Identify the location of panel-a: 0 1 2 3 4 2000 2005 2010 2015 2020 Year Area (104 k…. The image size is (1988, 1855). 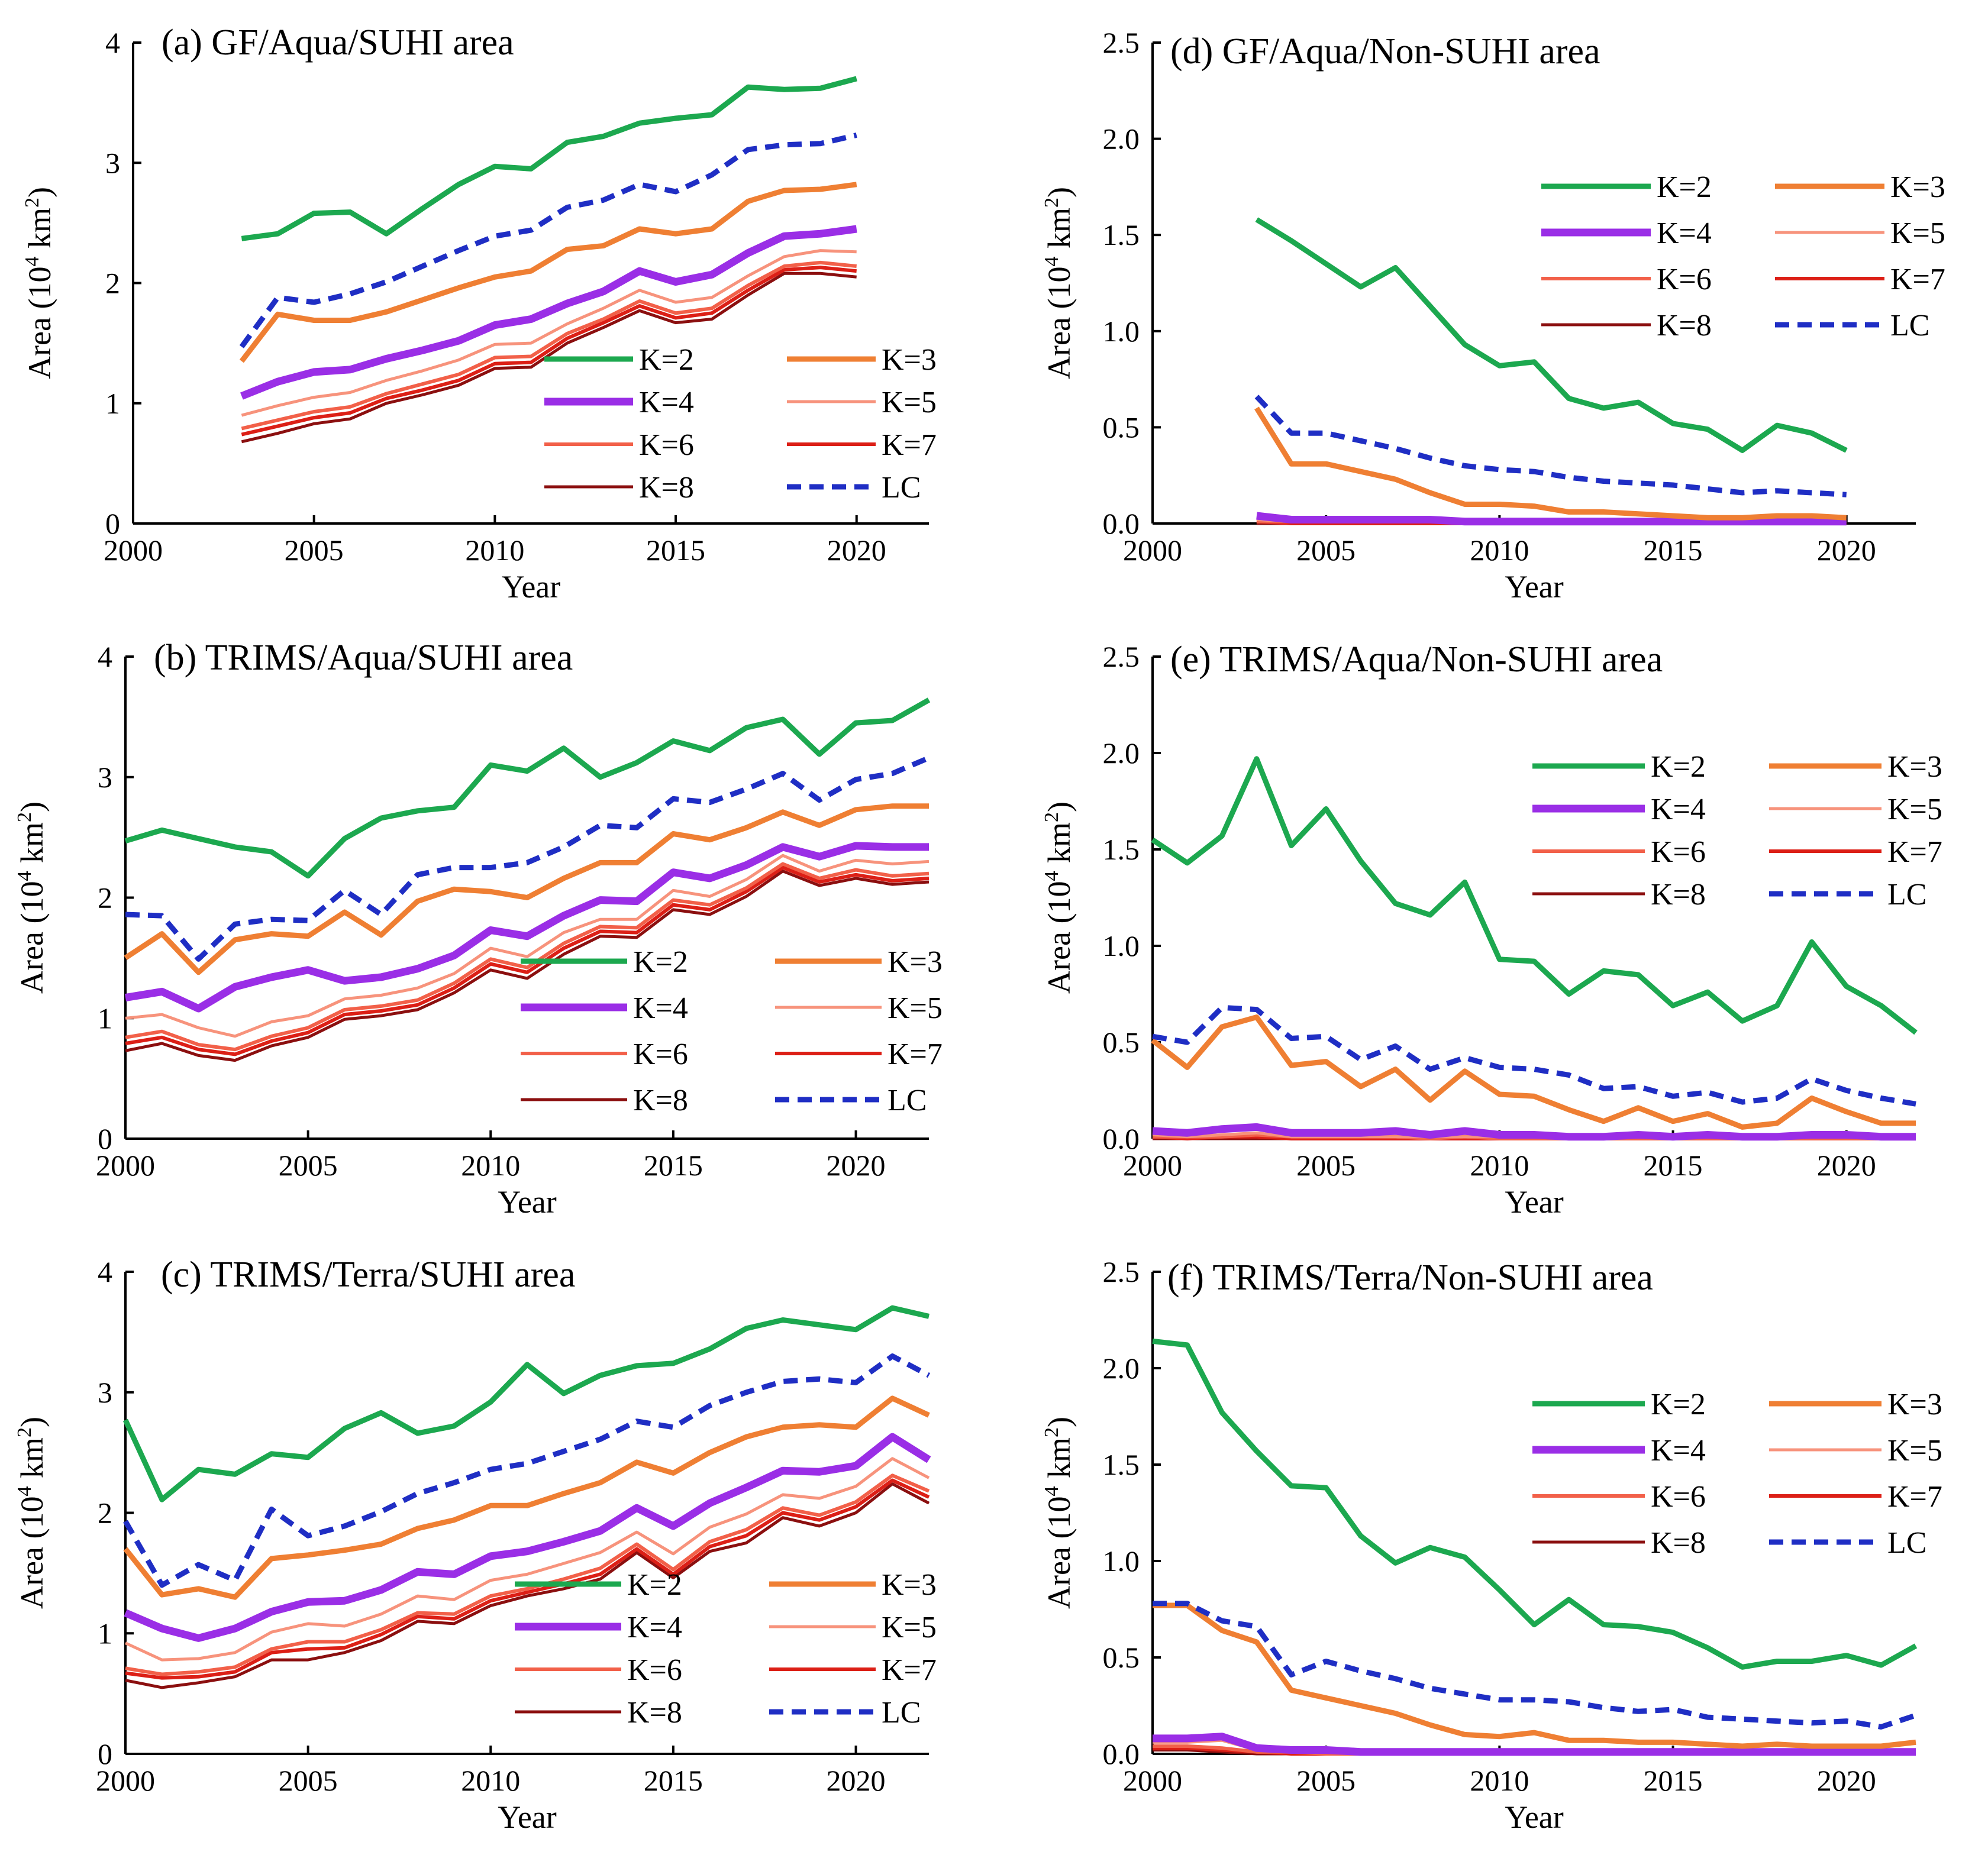
(479, 313).